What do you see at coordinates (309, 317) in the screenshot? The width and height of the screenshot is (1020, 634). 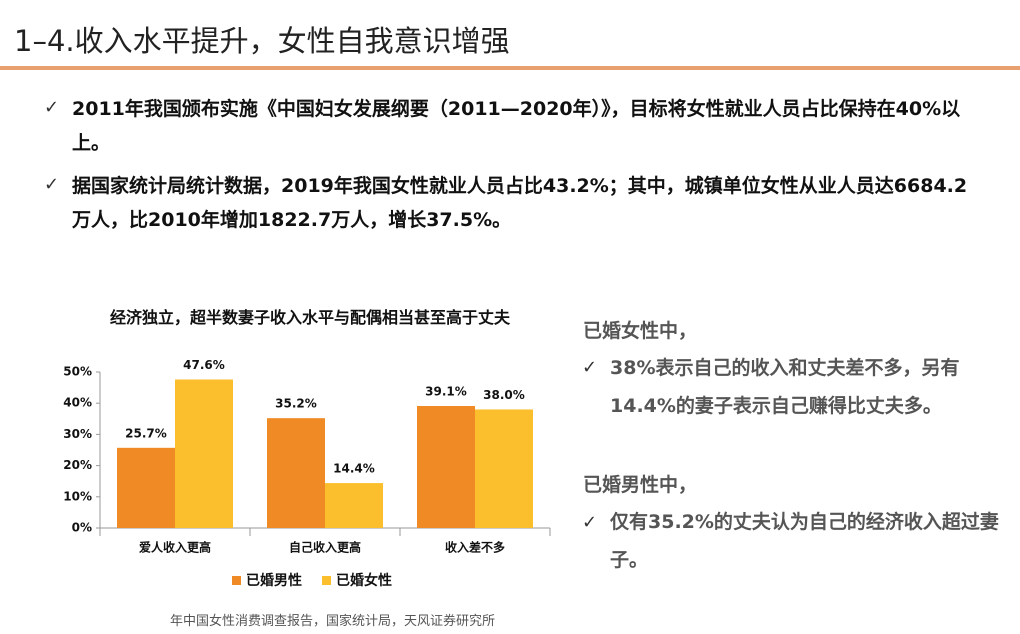 I see `chart-title: 经济独立，超半数妻子收入水平与配偶相当甚至高于丈夫` at bounding box center [309, 317].